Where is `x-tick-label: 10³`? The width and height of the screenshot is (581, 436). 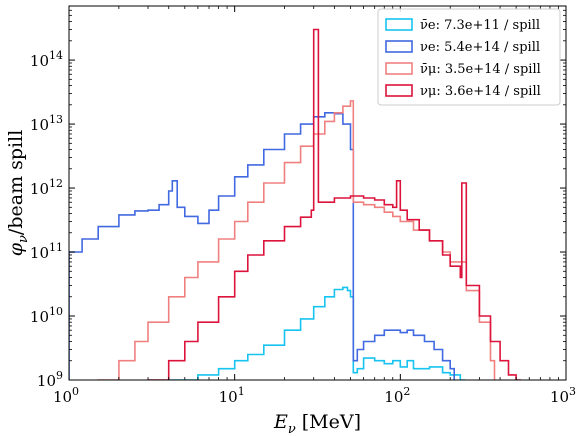 x-tick-label: 10³ is located at coordinates (563, 395).